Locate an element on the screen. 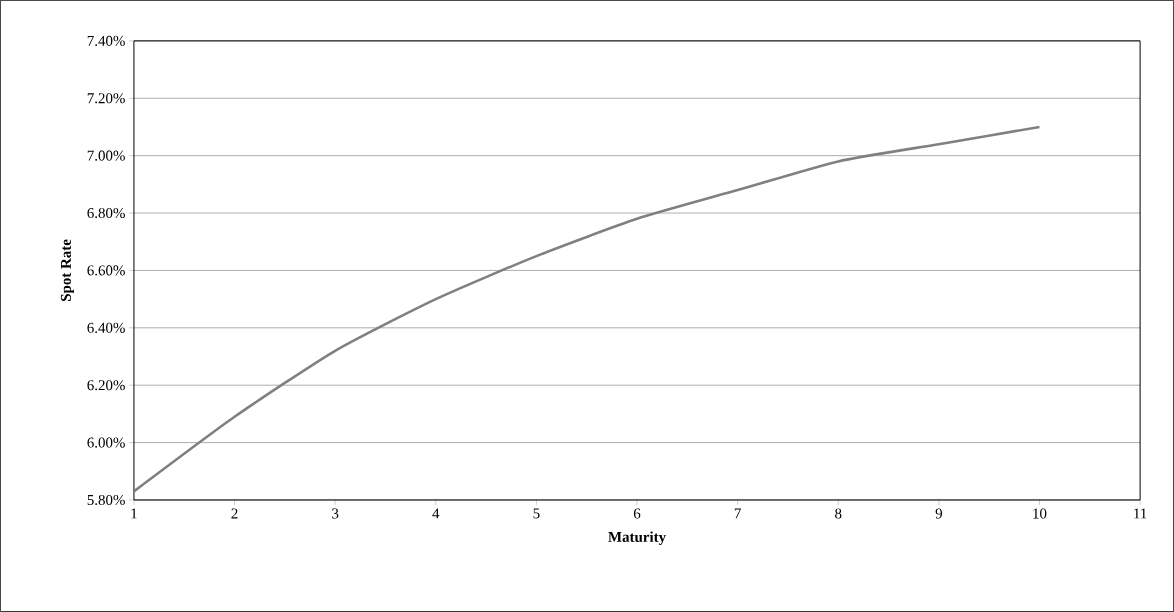 The height and width of the screenshot is (612, 1174). y-tick-label: 6.80% is located at coordinates (106, 213).